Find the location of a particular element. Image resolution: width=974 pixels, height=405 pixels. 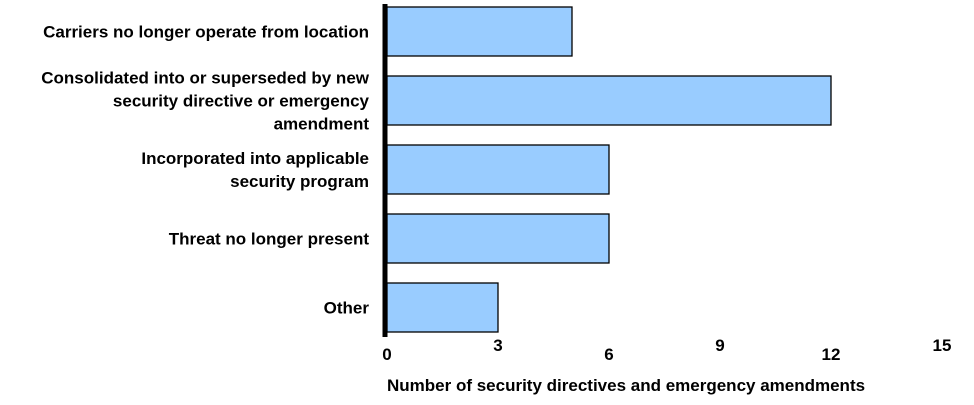

category-label-line: security program is located at coordinates (299, 181).